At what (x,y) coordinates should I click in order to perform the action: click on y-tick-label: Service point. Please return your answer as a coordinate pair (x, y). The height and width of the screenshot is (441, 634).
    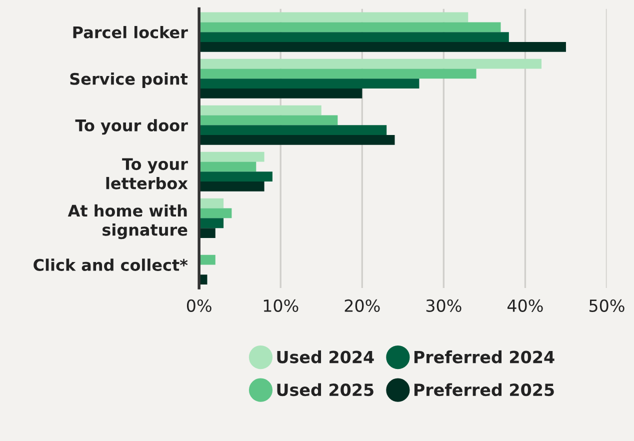
    Looking at the image, I should click on (129, 80).